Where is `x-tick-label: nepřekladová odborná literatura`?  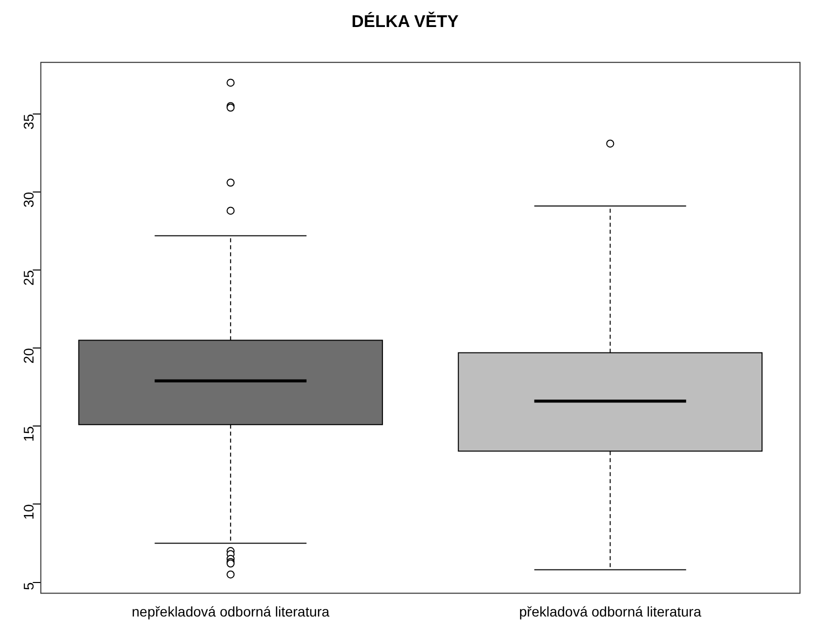
x-tick-label: nepřekladová odborná literatura is located at coordinates (231, 611).